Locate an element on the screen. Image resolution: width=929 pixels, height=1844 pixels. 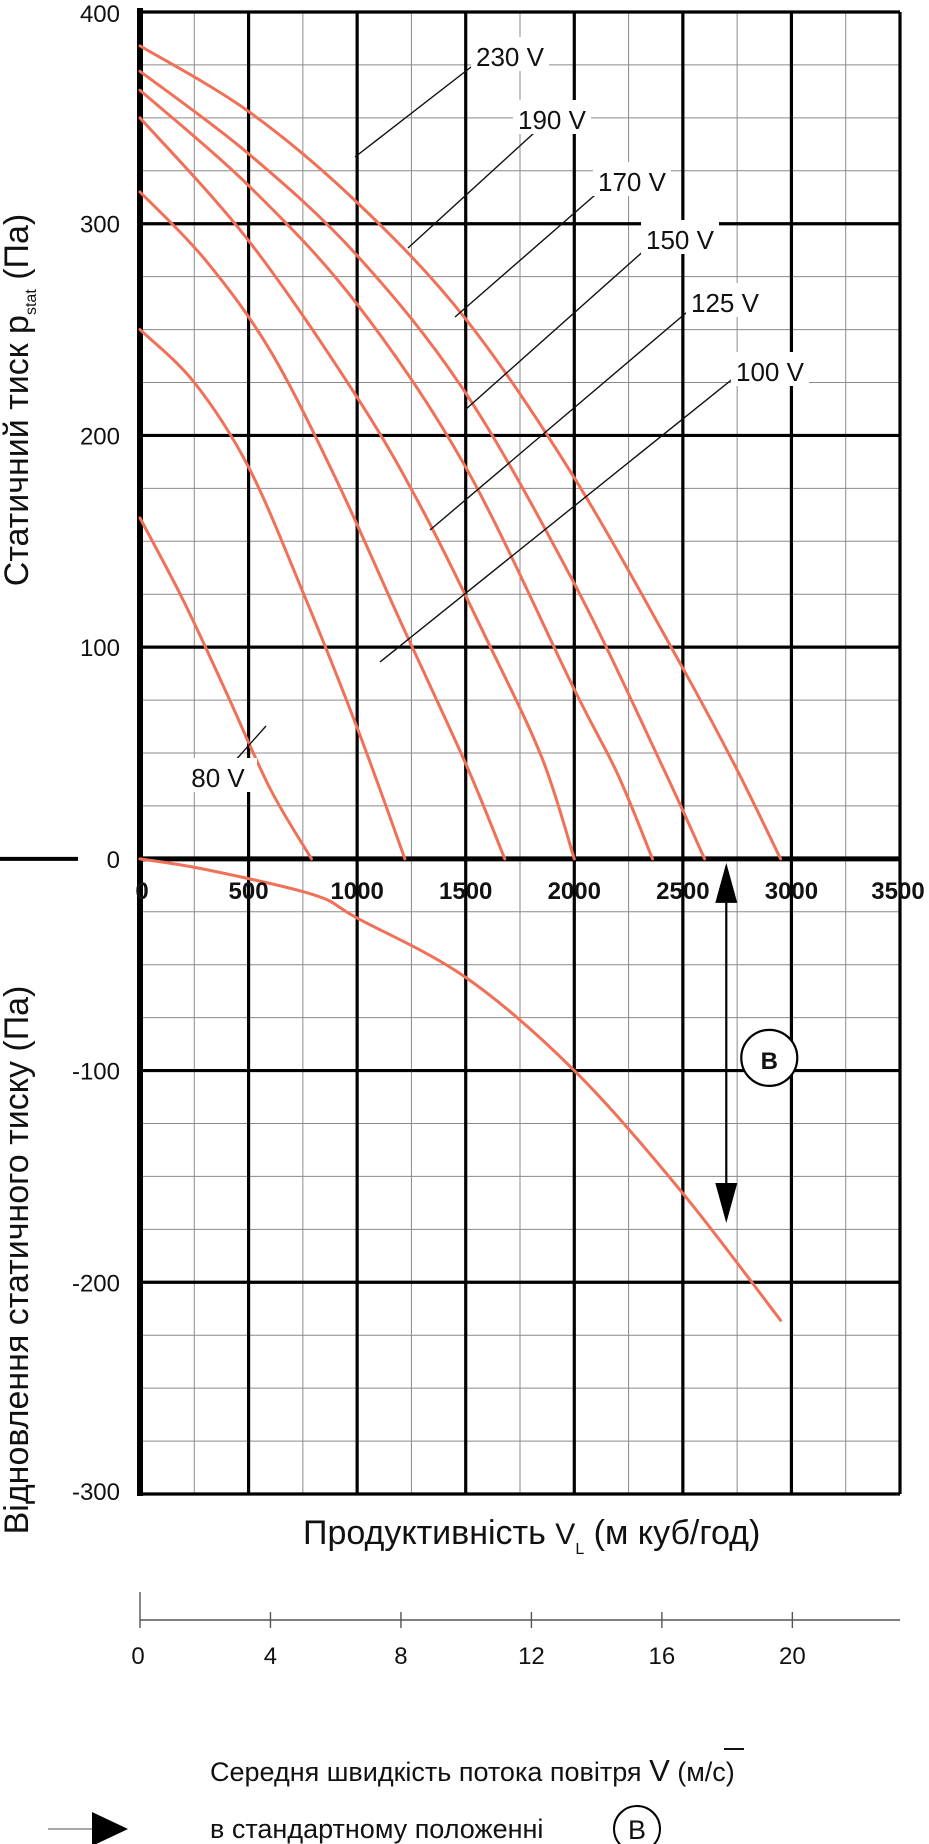
leader-80v is located at coordinates (250, 744).